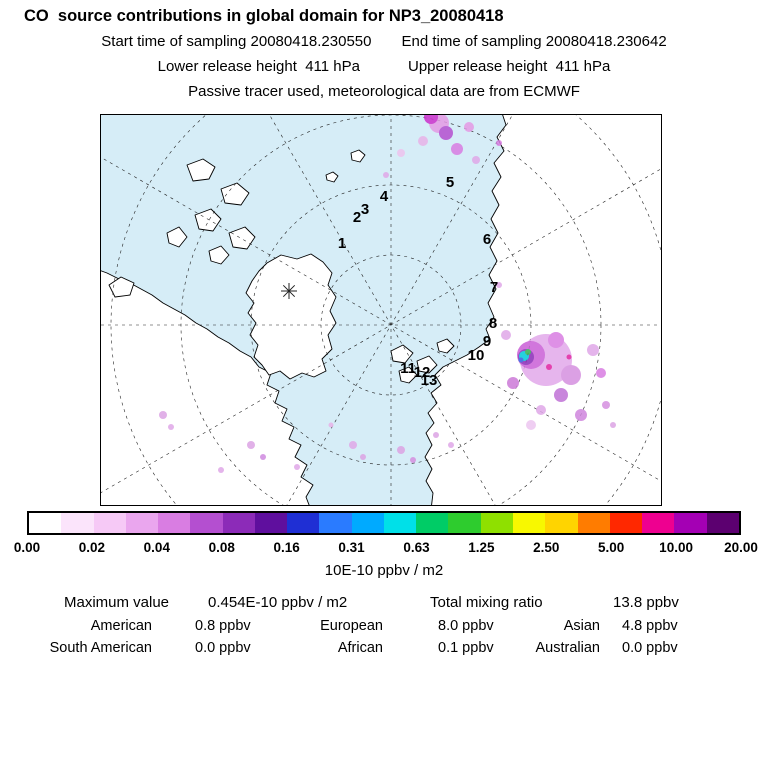  Describe the element at coordinates (121, 626) in the screenshot. I see `contribution-name: American` at that location.